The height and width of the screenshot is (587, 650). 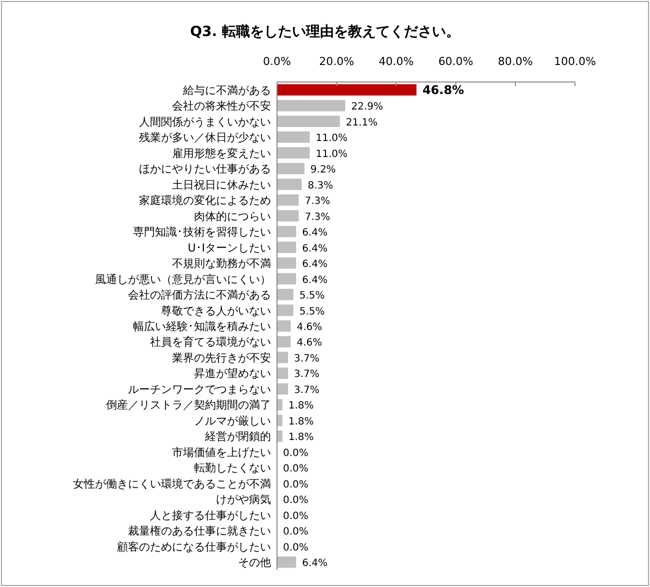 I want to click on y-tick-label: 残業が多い／休日が少ない, so click(x=205, y=137).